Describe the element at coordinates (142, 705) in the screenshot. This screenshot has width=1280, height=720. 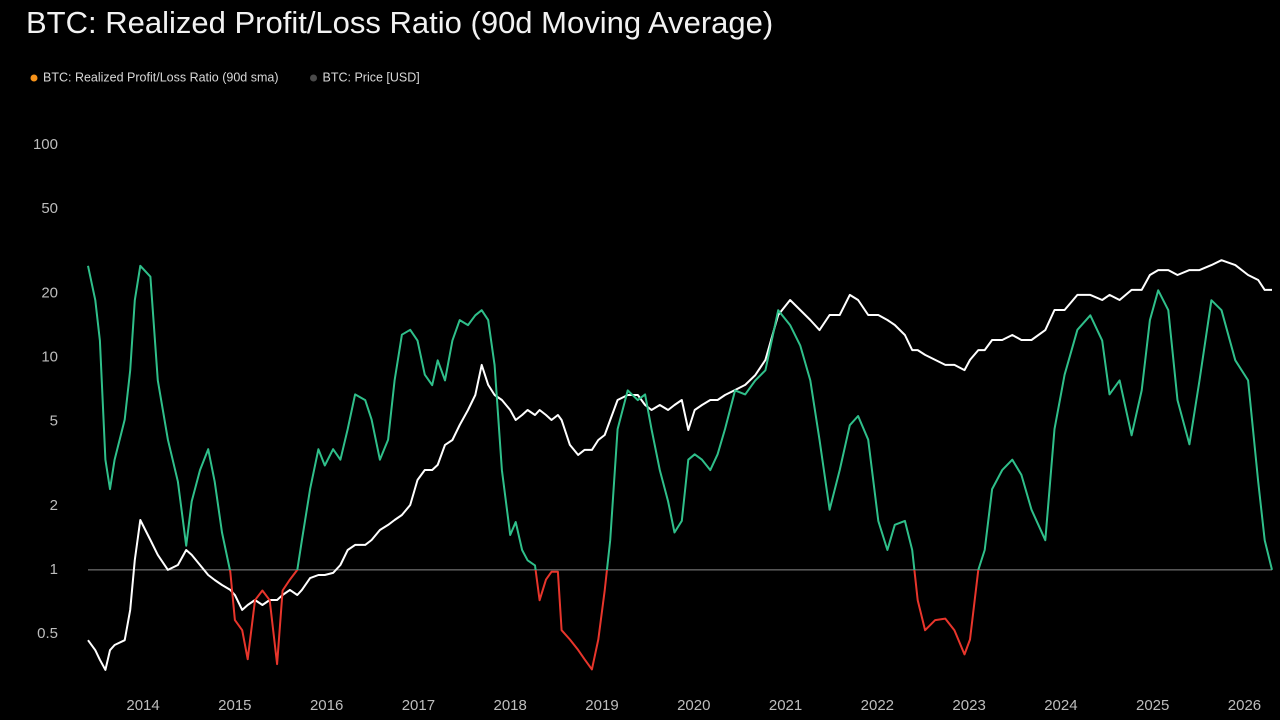
I see `x-tick-label: 2014` at that location.